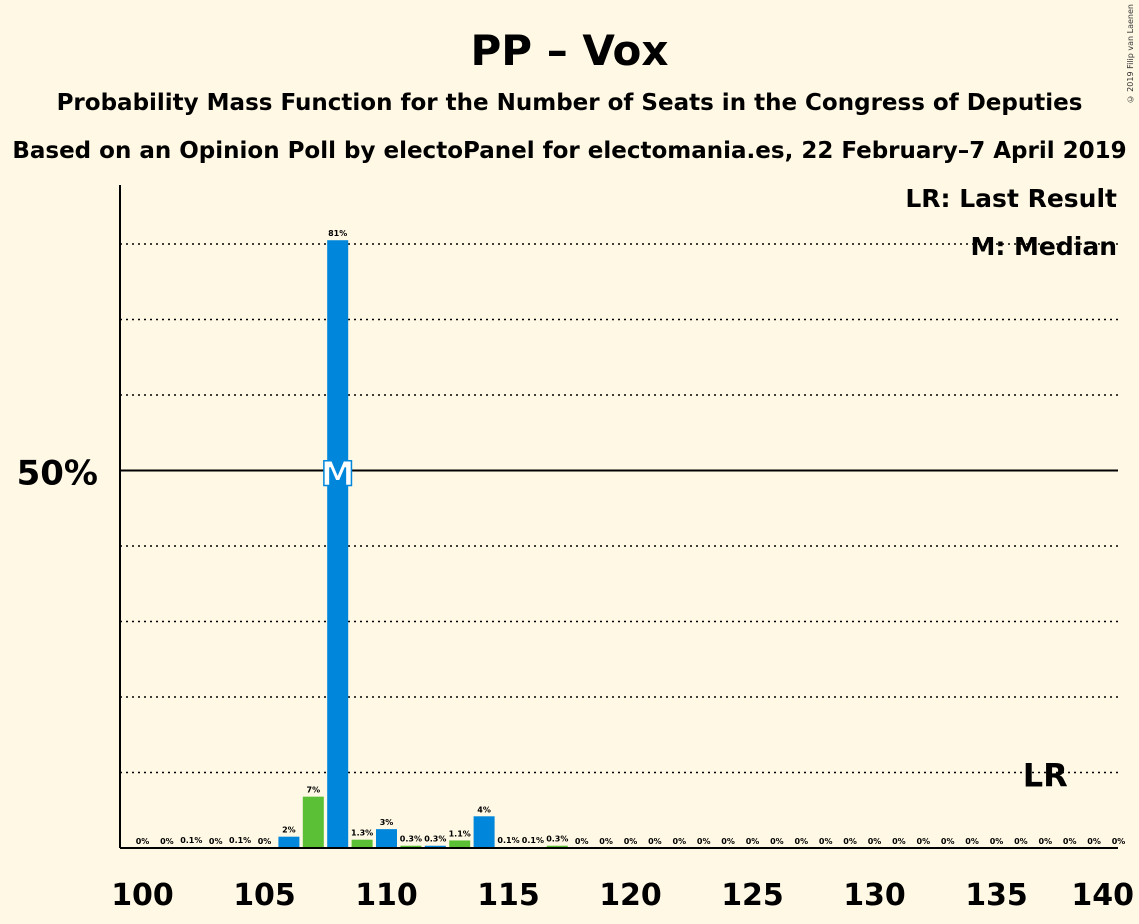 The image size is (1139, 924). What do you see at coordinates (874, 895) in the screenshot?
I see `x-tick-label-130: 130` at bounding box center [874, 895].